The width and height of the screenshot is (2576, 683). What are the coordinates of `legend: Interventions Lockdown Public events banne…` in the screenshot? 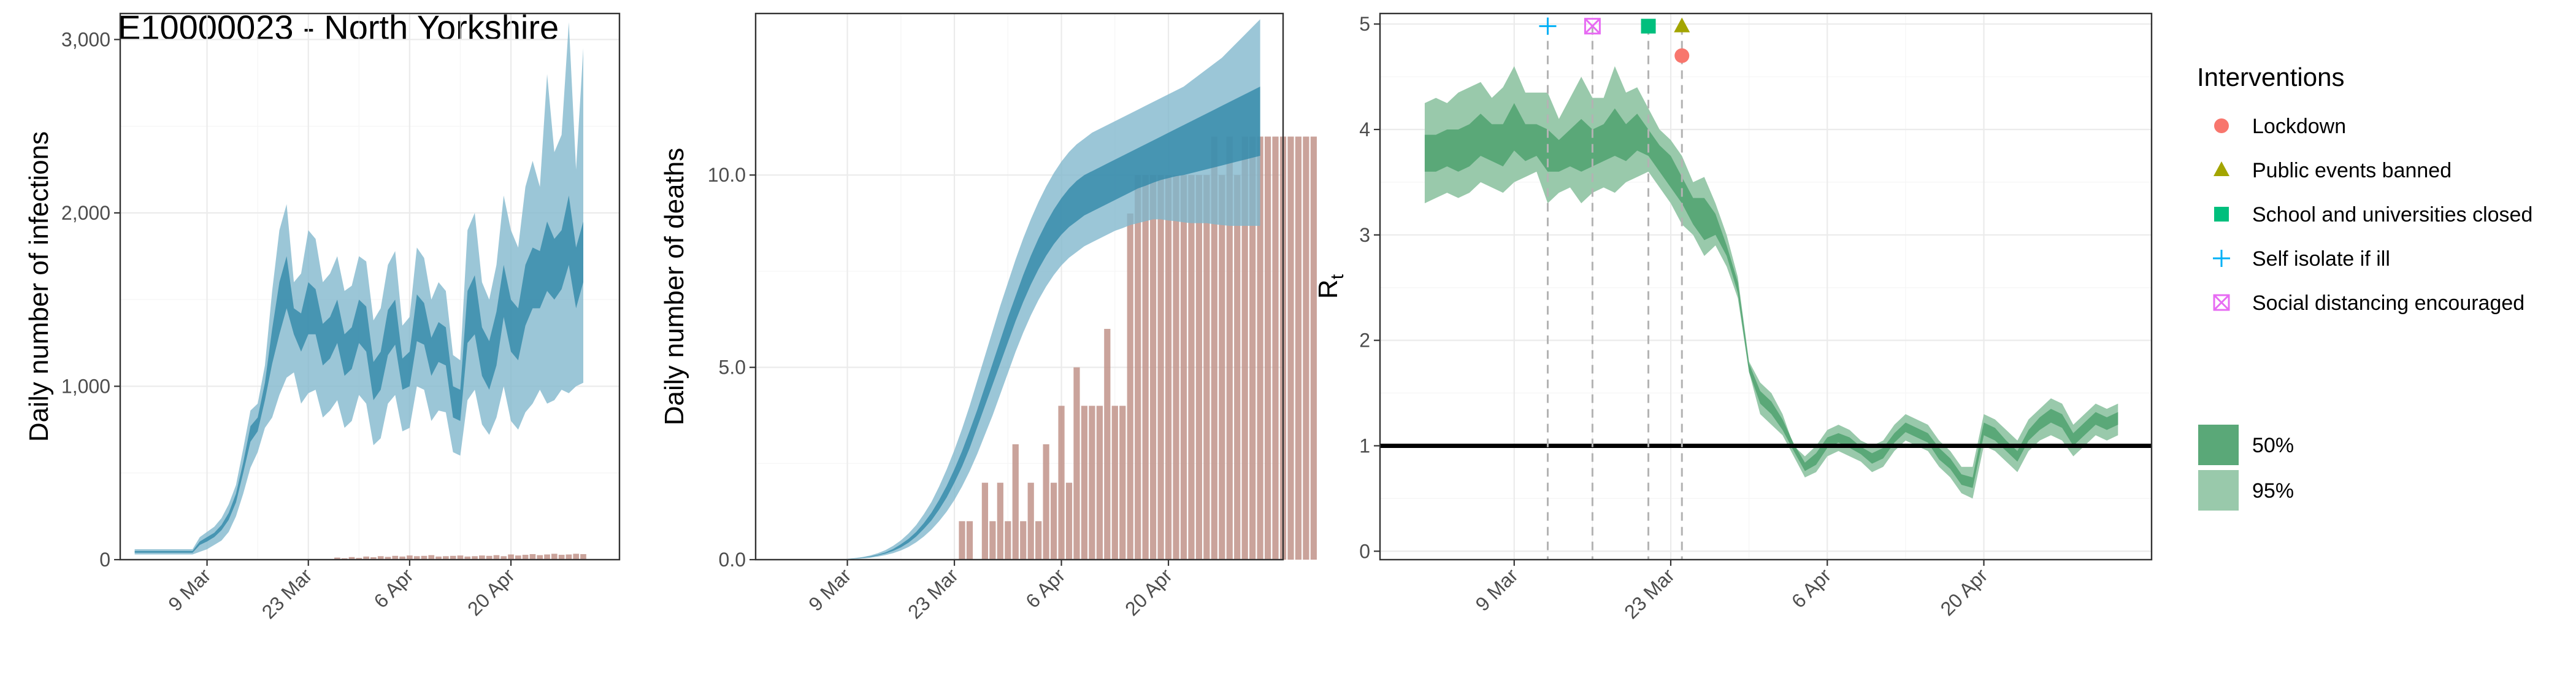 It's located at (2364, 287).